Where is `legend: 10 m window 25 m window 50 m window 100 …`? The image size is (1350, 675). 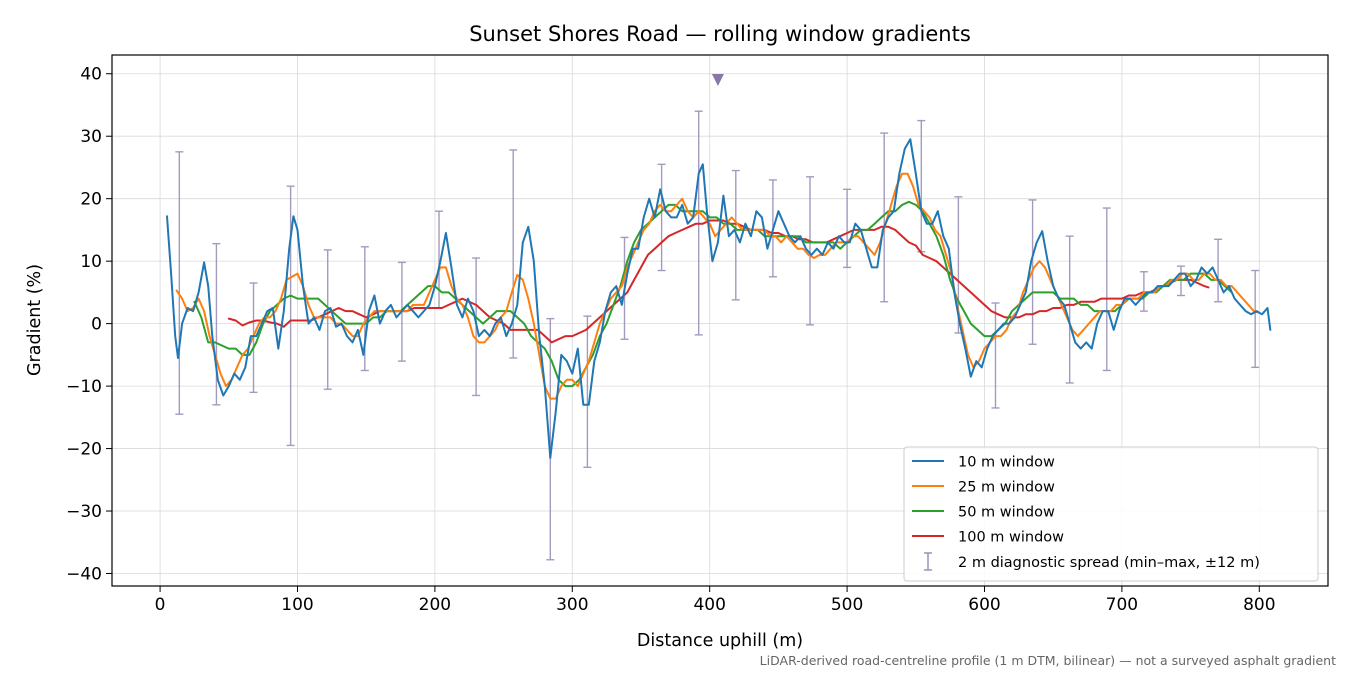
legend: 10 m window 25 m window 50 m window 100 … is located at coordinates (1111, 514).